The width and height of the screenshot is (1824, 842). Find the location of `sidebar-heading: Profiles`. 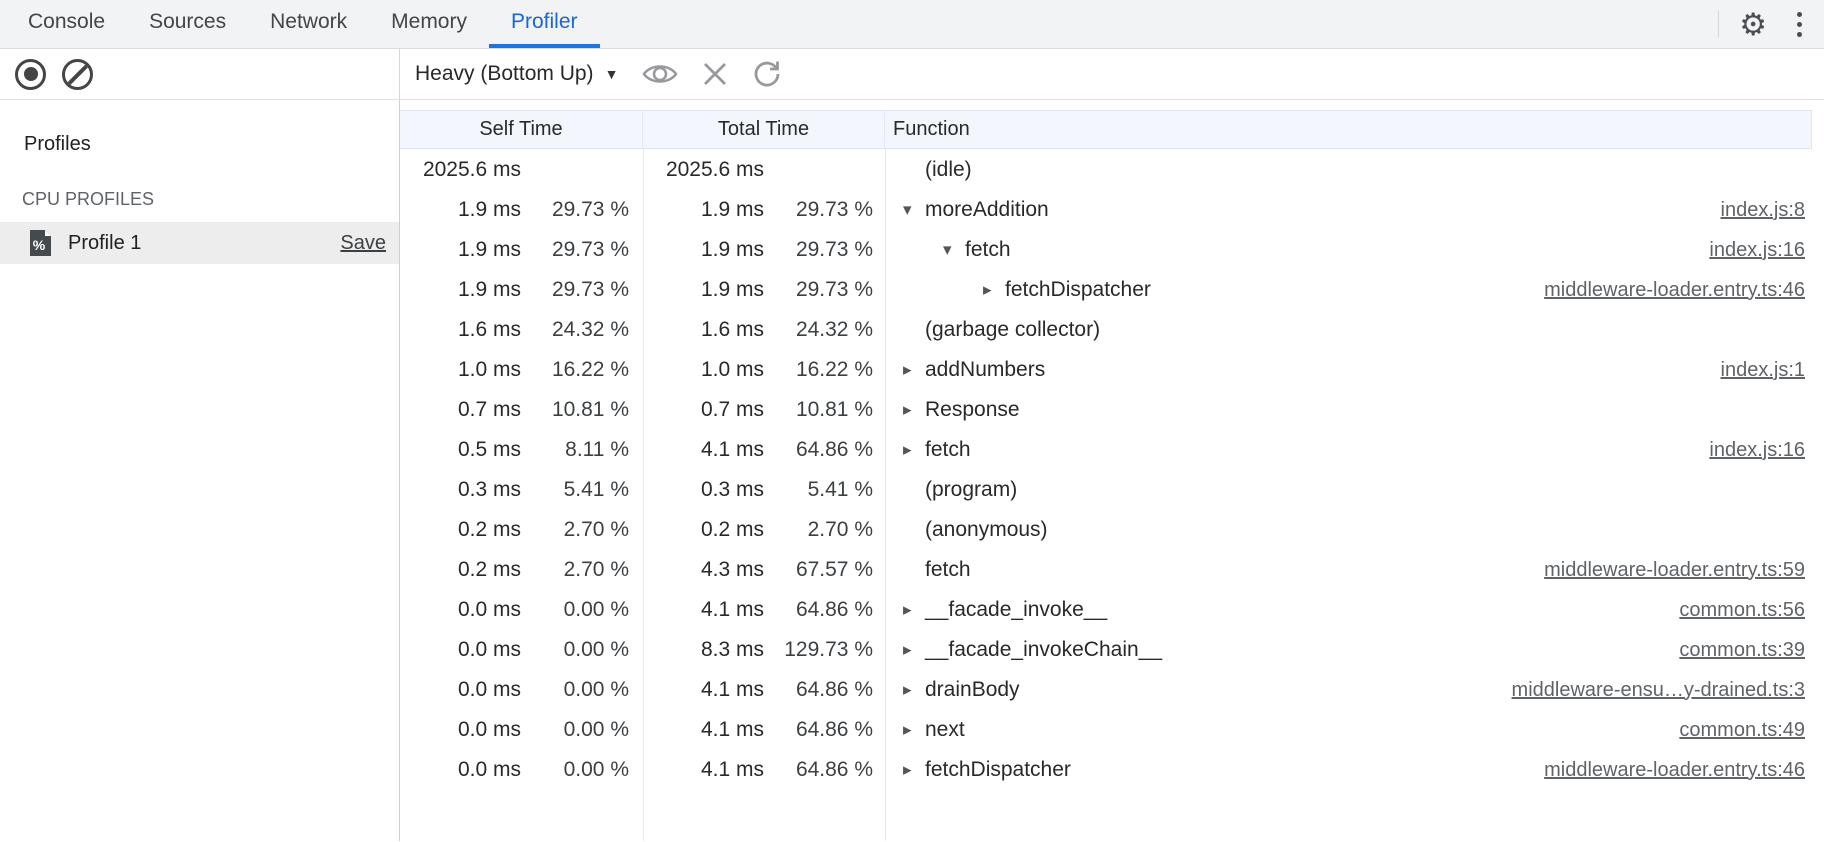

sidebar-heading: Profiles is located at coordinates (57, 144).